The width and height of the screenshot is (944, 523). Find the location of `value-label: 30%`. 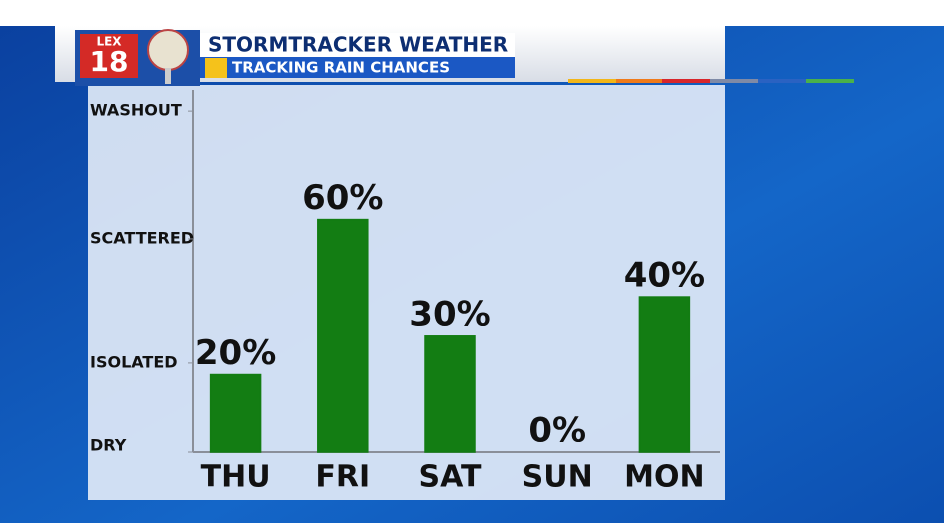

value-label: 30% is located at coordinates (449, 314).